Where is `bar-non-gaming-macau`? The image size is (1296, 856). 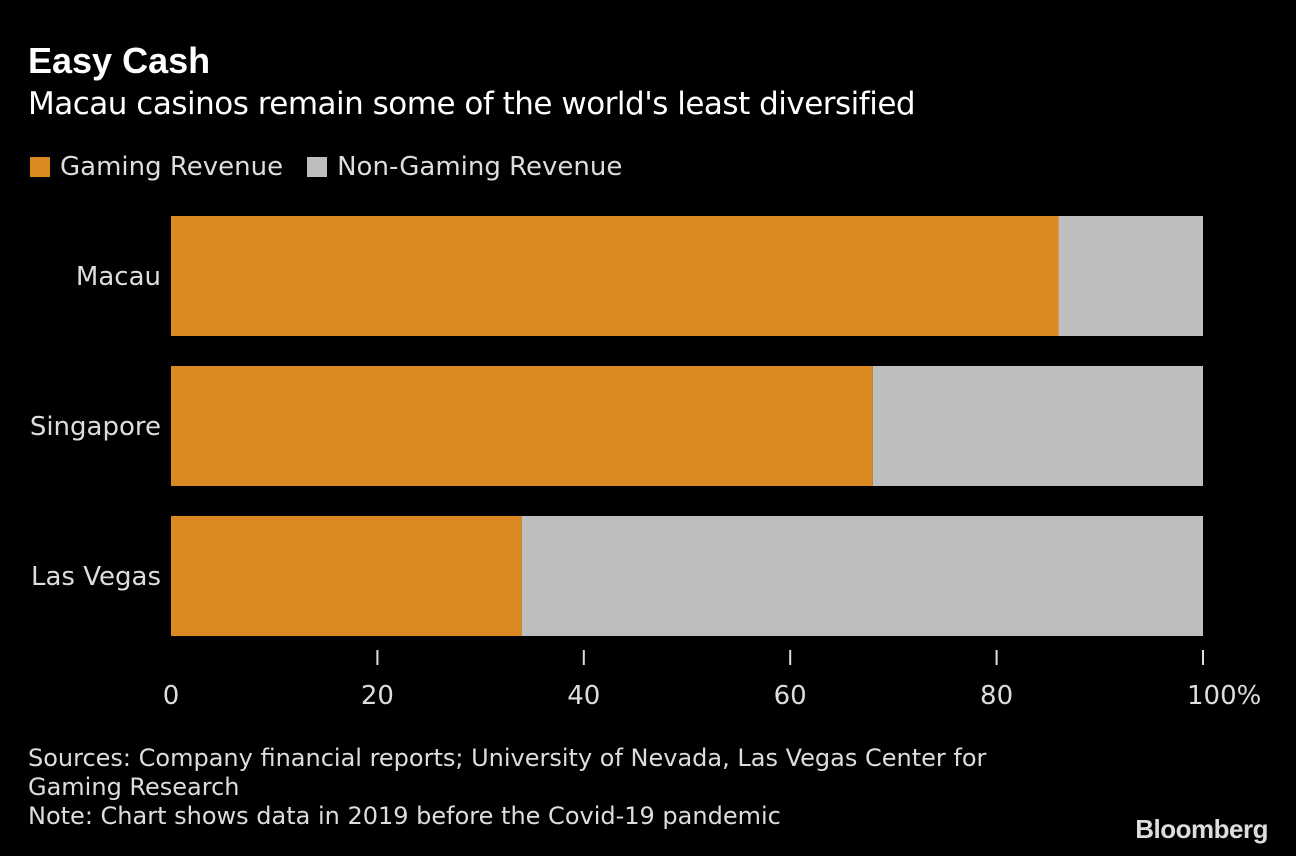 bar-non-gaming-macau is located at coordinates (1130, 276).